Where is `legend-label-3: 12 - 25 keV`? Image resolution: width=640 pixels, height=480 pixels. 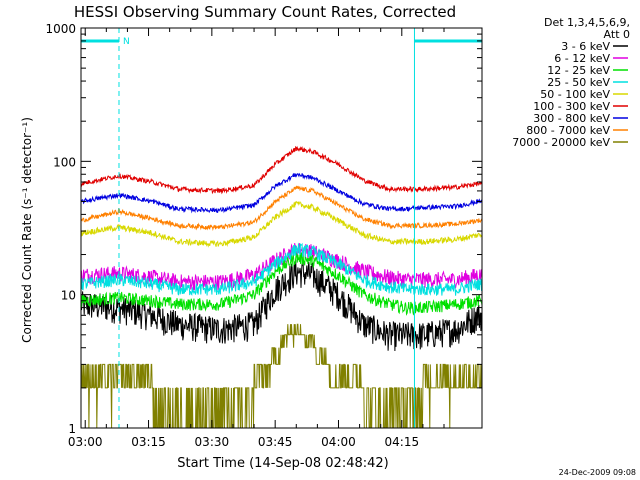 legend-label-3: 12 - 25 keV is located at coordinates (578, 70).